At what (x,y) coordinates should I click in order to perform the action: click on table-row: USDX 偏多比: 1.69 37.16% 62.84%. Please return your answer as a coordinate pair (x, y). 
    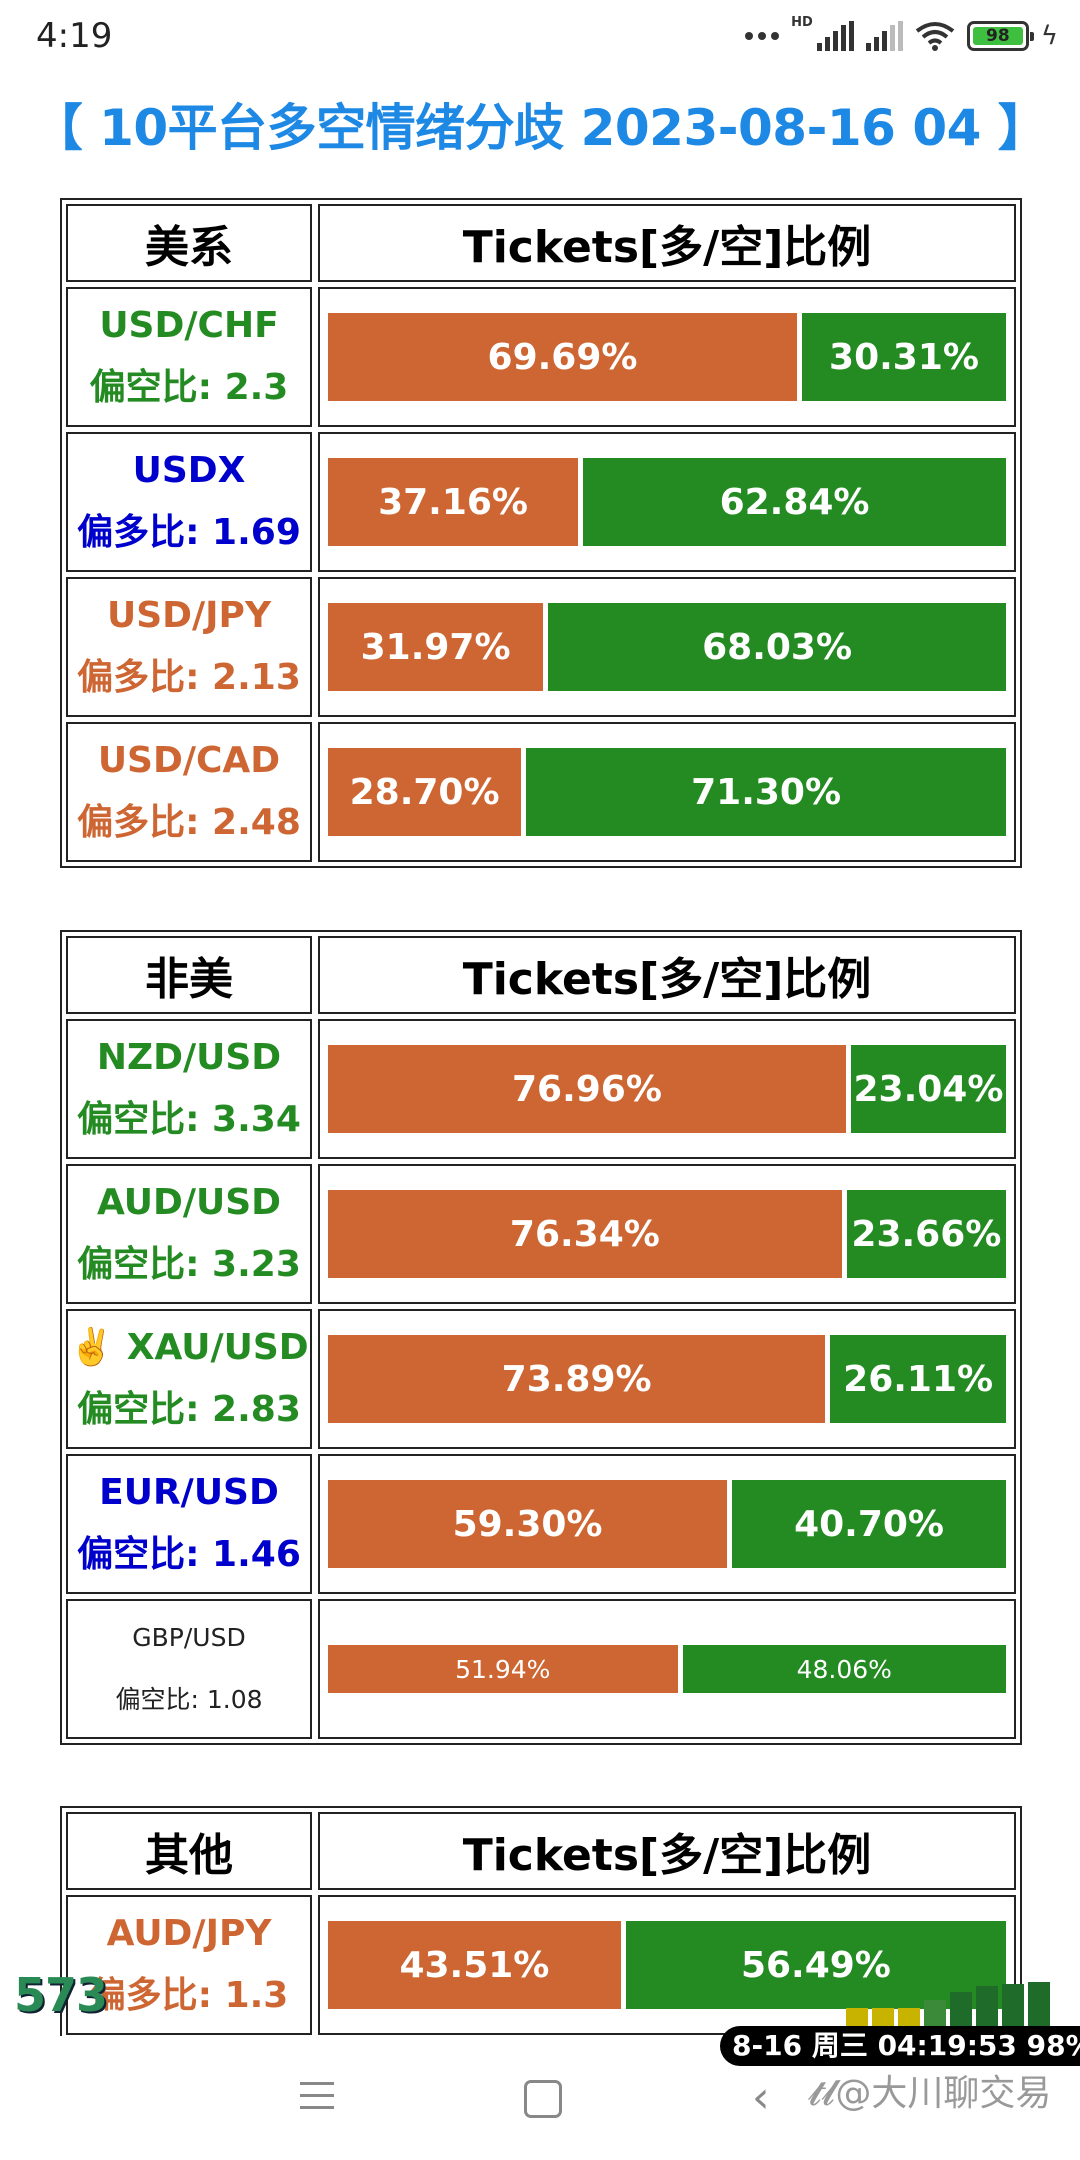
    Looking at the image, I should click on (541, 502).